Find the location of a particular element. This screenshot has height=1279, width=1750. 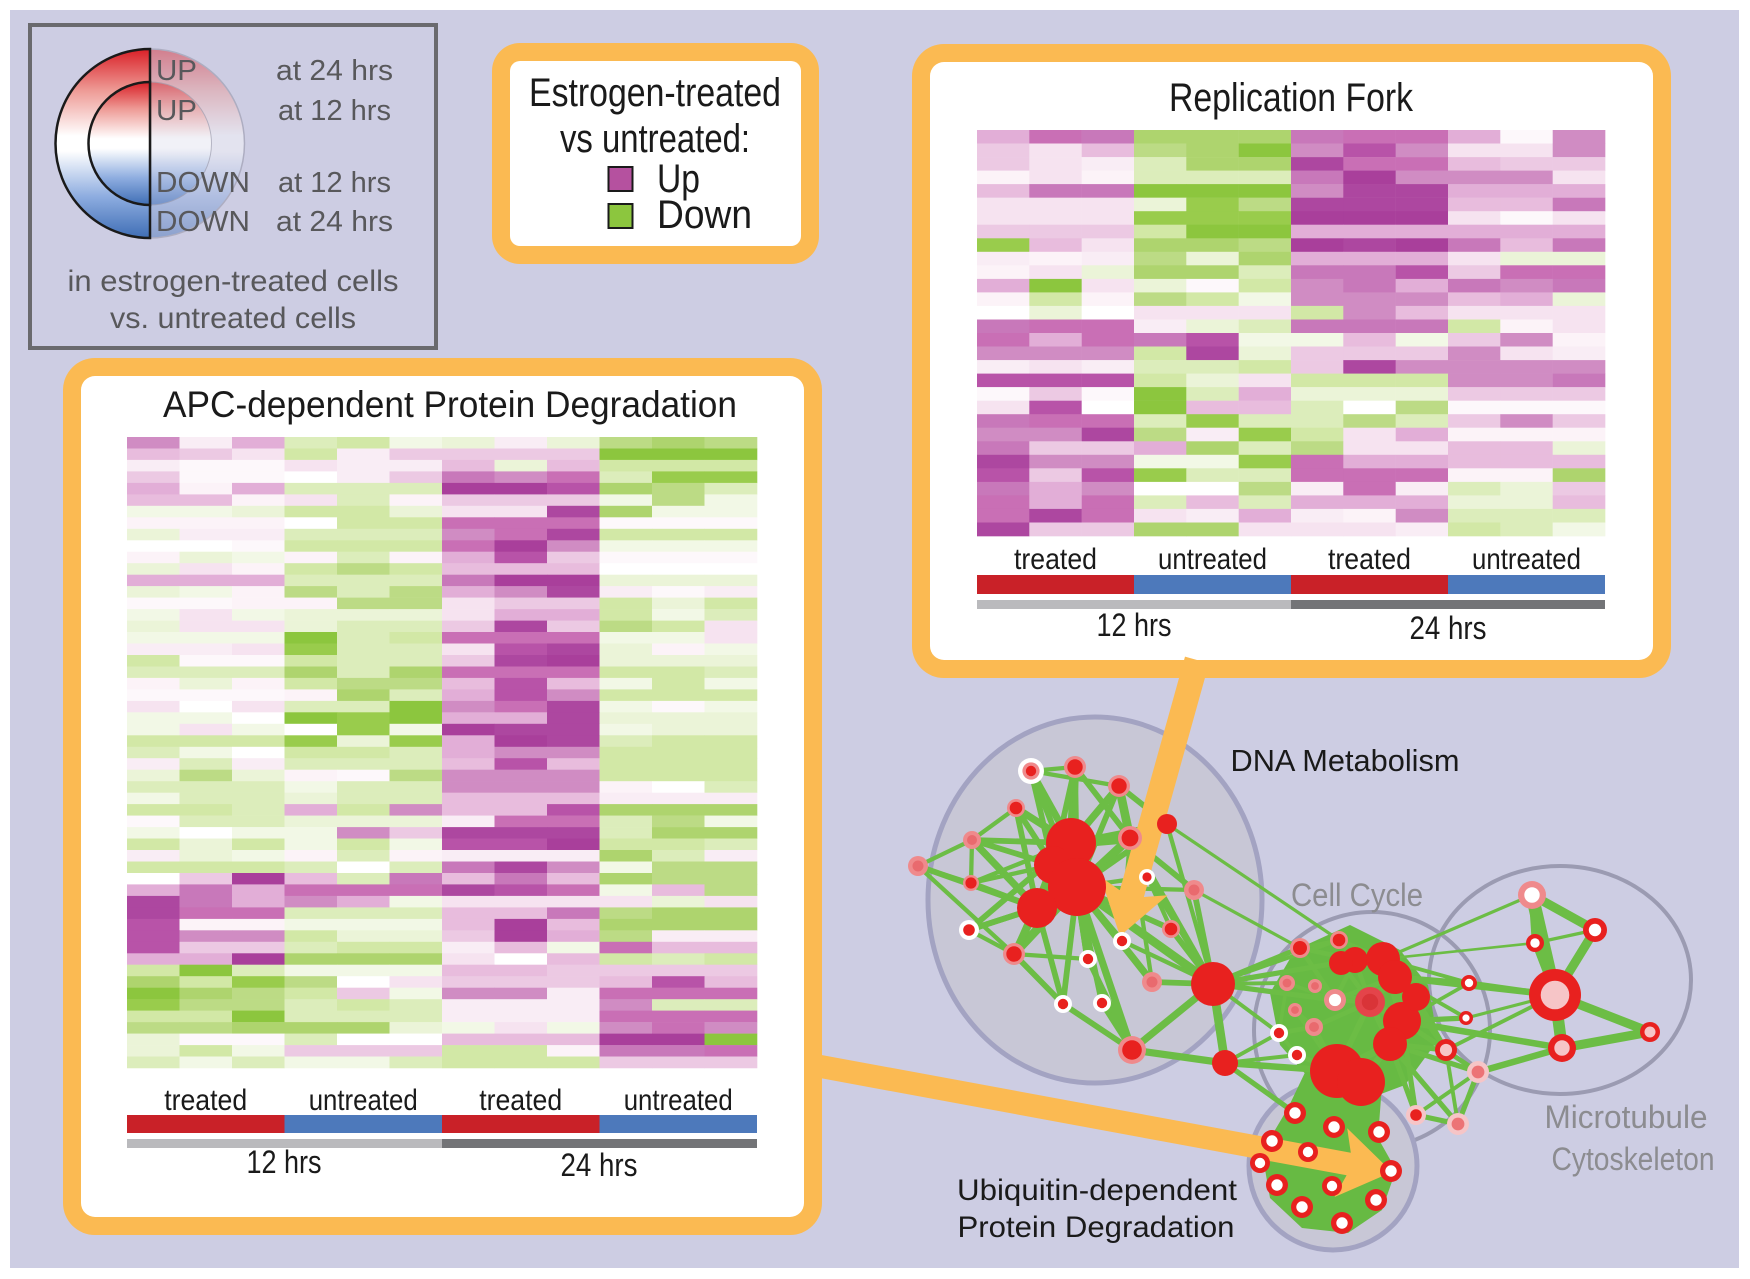

svg-text: DNA Metabolism is located at coordinates (1345, 760).